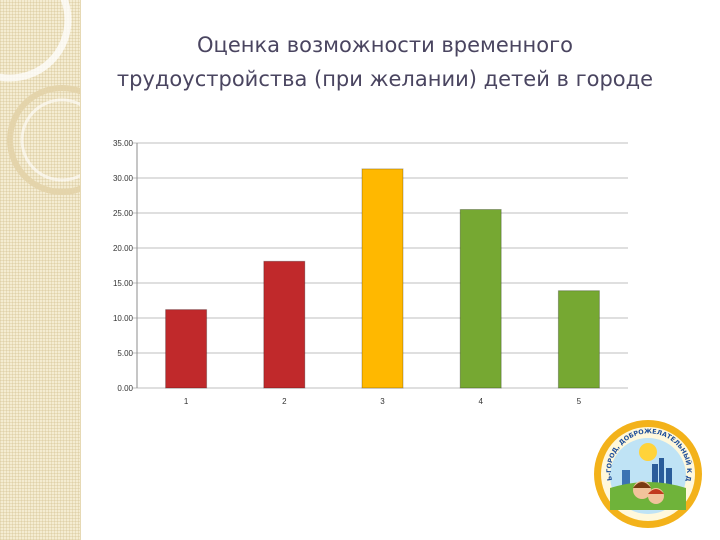  Describe the element at coordinates (647, 473) in the screenshot. I see `city-logo-icon: ПЕРМЬ-ГОРОД, ДОБРОЖЕЛАТЕЛЬНЫЙ К ДЕТЯМ` at that location.